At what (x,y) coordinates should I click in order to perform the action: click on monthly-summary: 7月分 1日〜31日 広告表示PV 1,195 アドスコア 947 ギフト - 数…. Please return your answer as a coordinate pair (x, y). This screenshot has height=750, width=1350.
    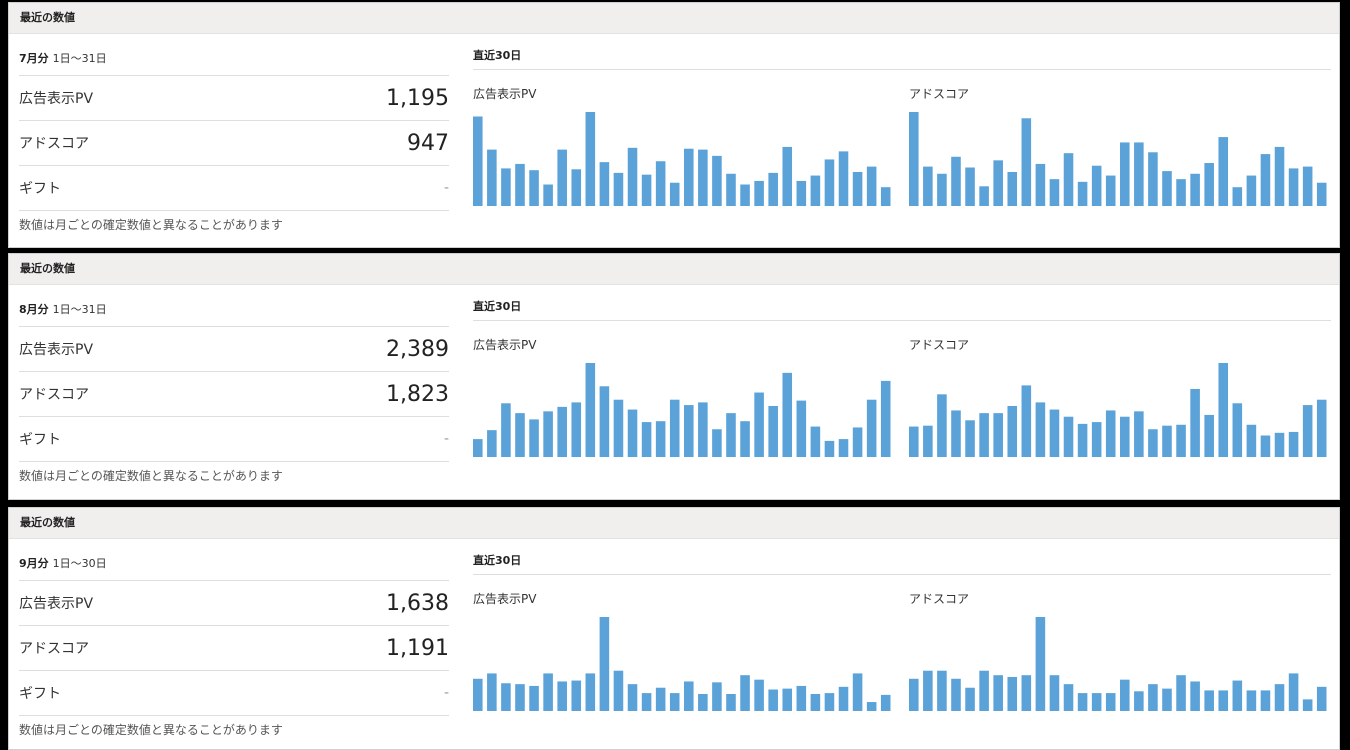
    Looking at the image, I should click on (234, 138).